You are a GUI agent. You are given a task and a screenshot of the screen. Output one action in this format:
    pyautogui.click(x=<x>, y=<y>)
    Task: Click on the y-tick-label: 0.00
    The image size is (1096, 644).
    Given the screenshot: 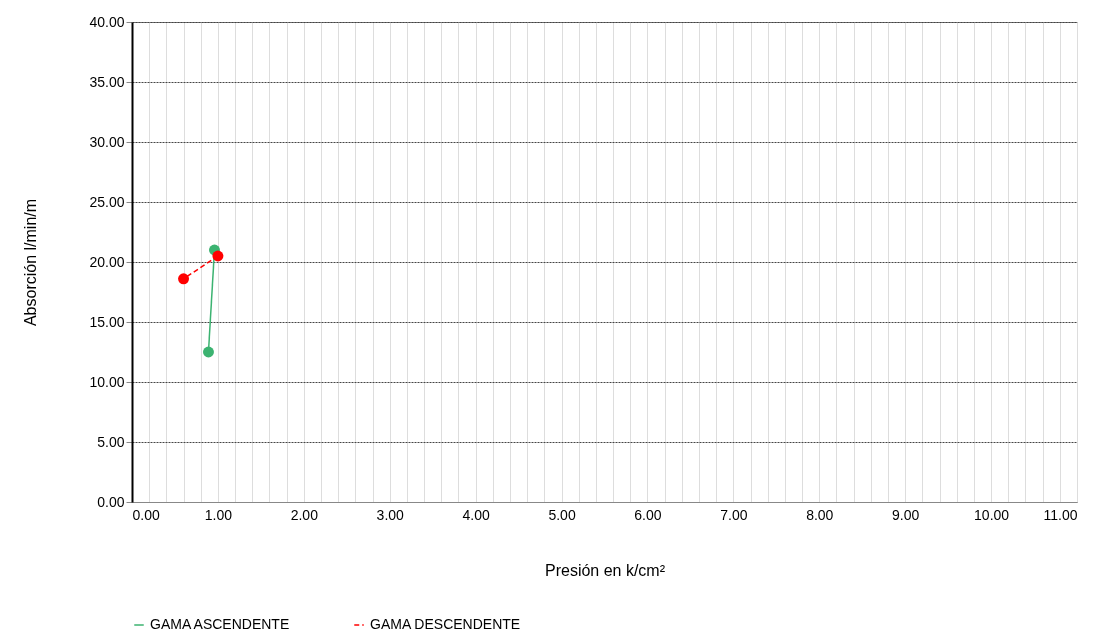 What is the action you would take?
    pyautogui.click(x=111, y=501)
    